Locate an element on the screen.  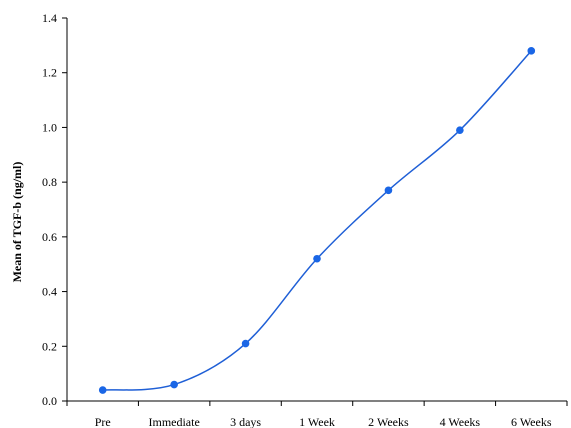
x-tick-label: Pre is located at coordinates (103, 421).